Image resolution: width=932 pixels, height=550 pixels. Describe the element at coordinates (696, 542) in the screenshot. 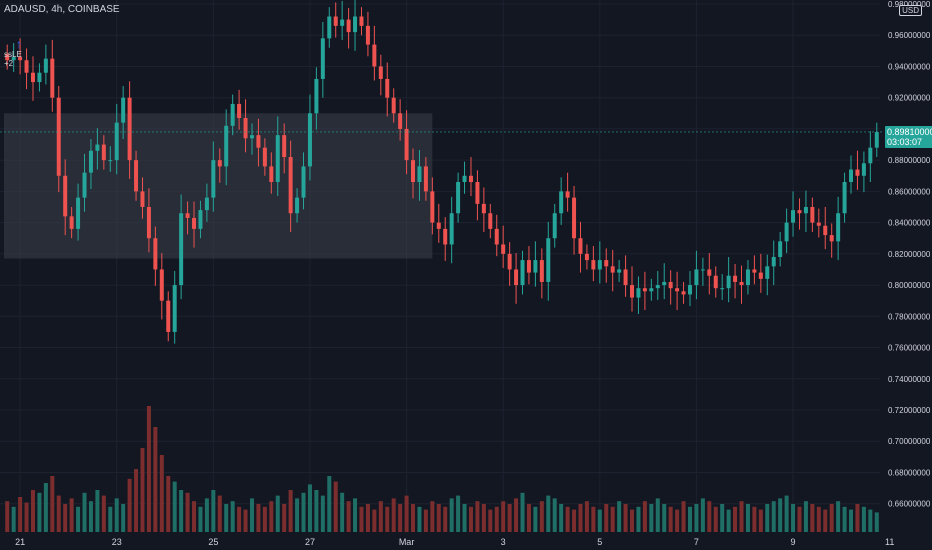

I see `time-tick-label: 7` at that location.